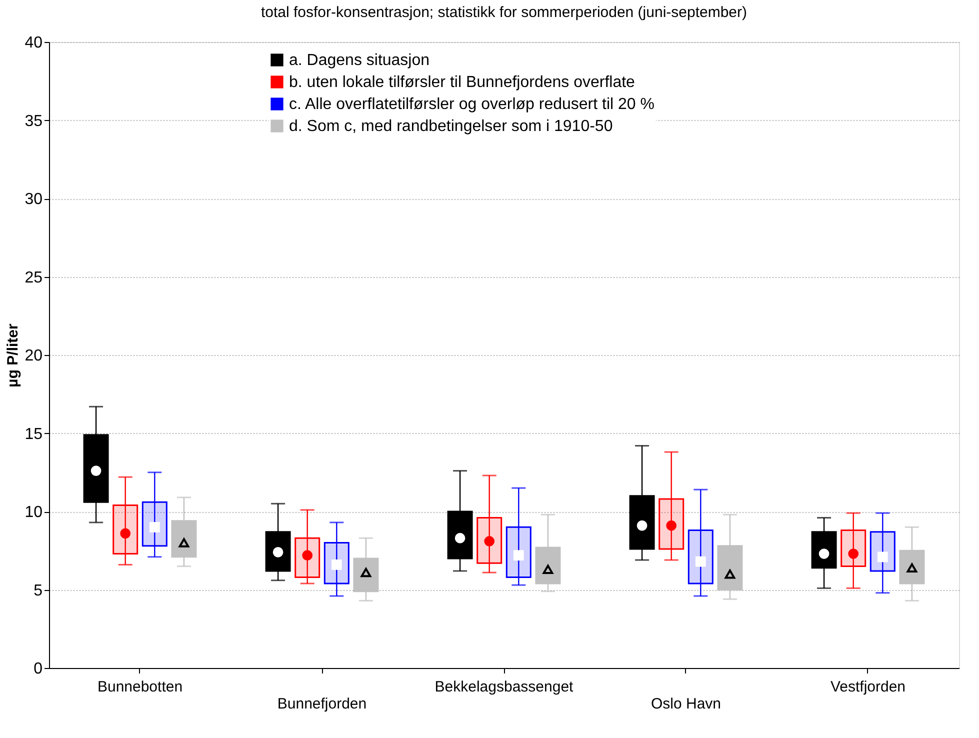 The width and height of the screenshot is (979, 738). I want to click on y-tick-label: 15, so click(33, 434).